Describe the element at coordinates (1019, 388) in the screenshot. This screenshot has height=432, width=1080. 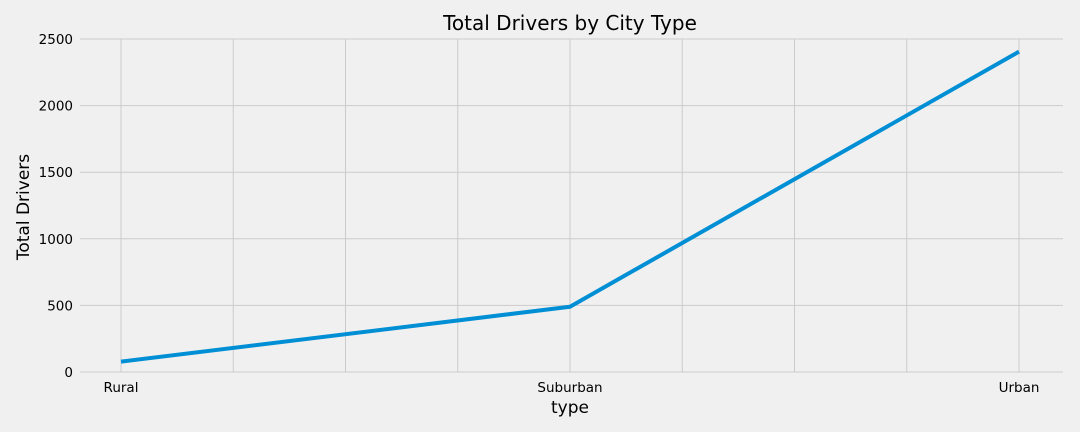
I see `x-tick-label: Urban` at that location.